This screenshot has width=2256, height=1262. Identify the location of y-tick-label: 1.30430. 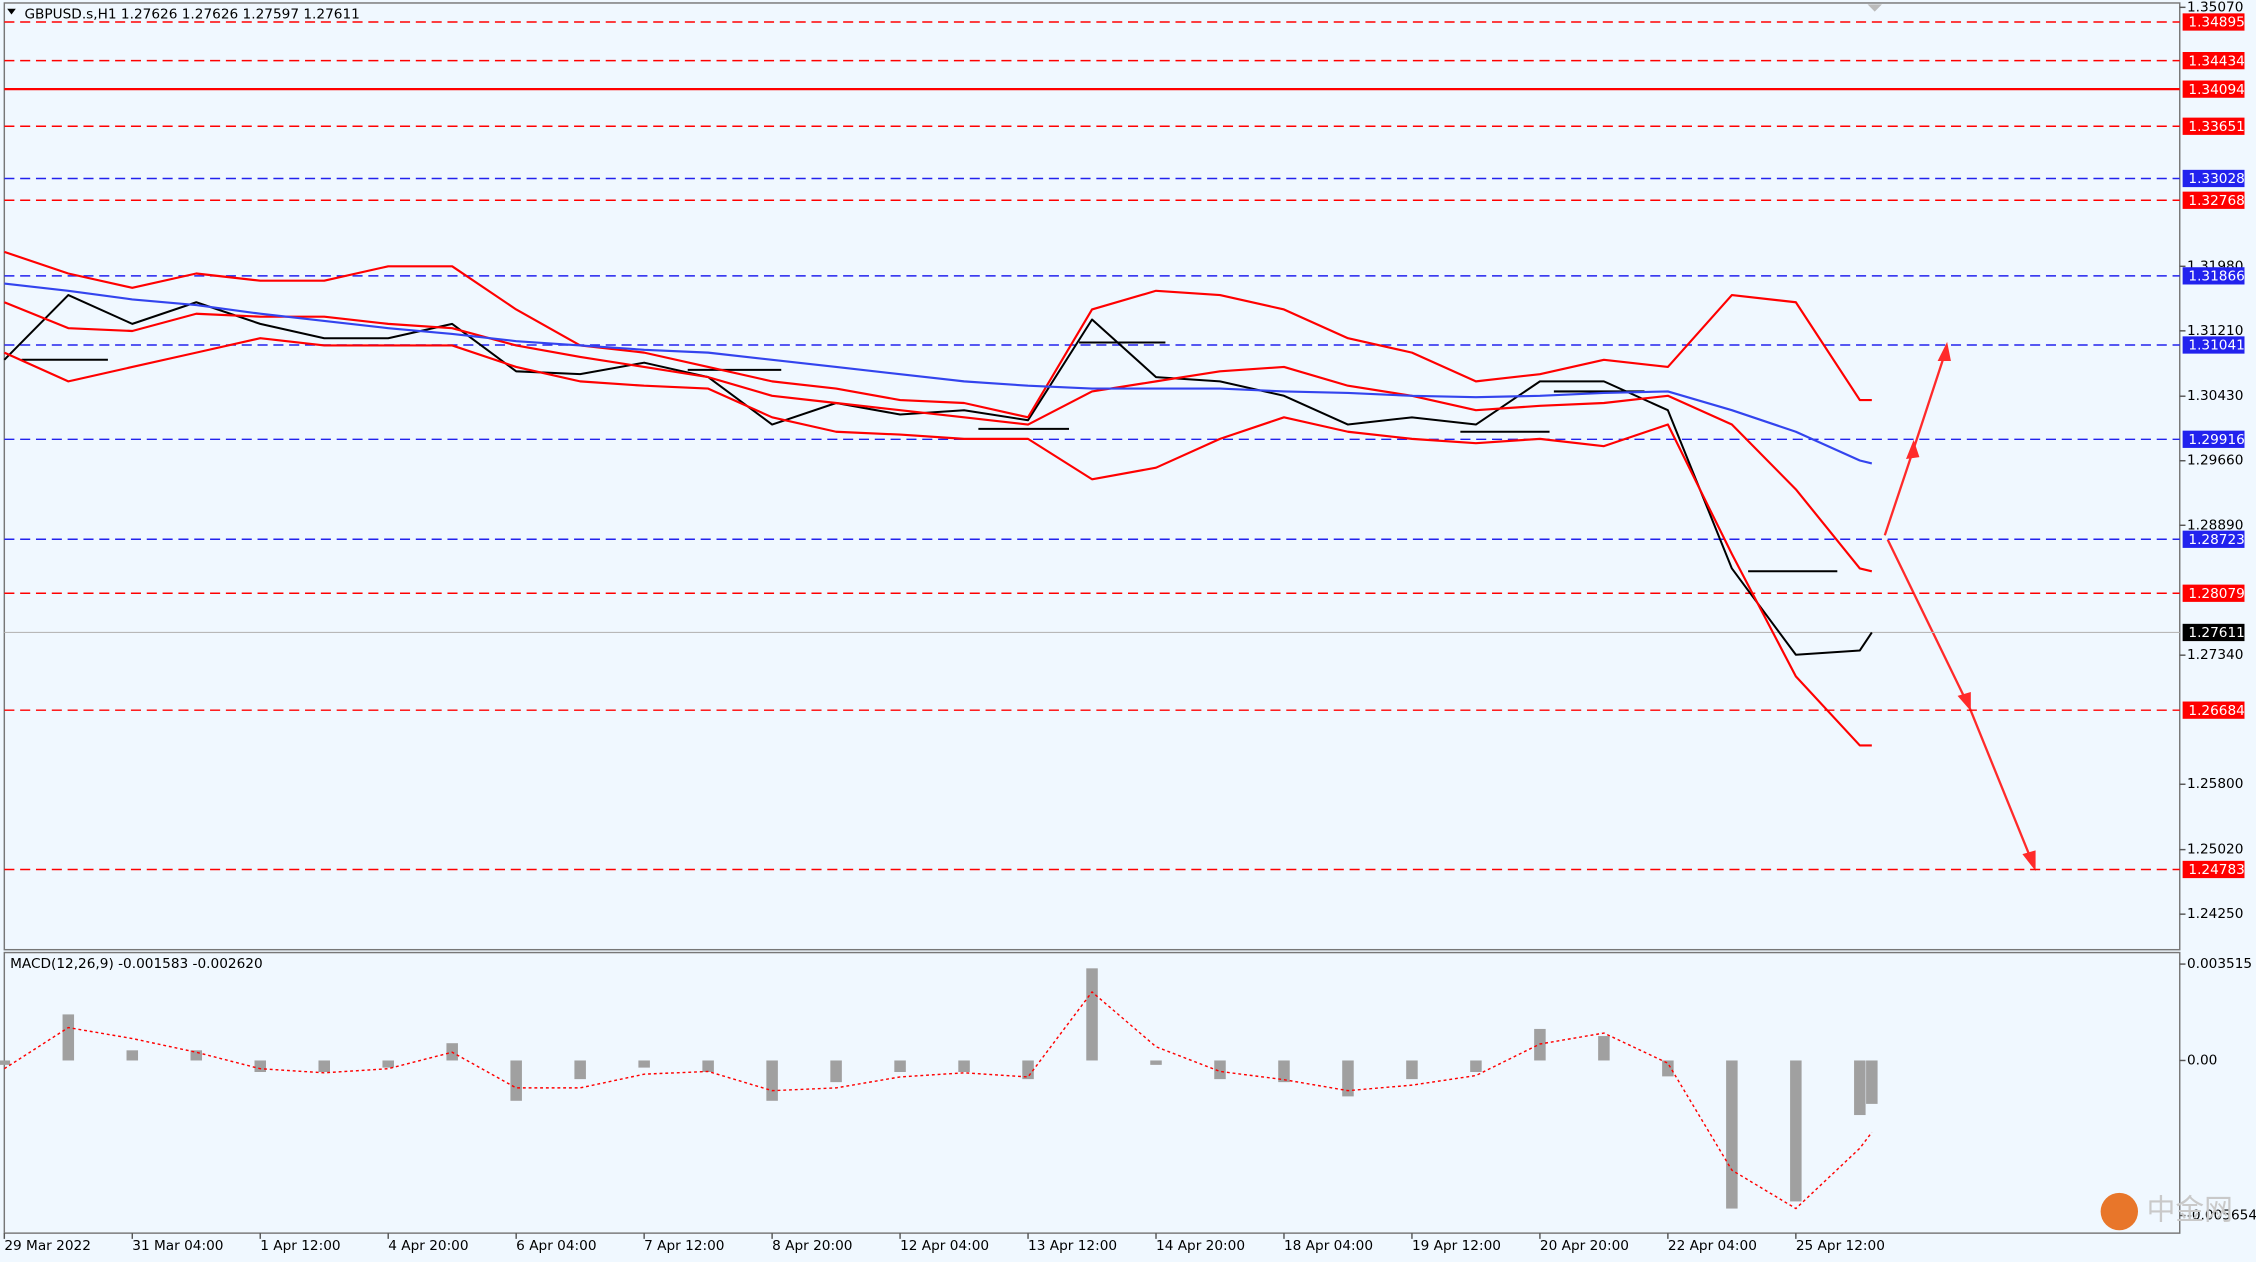
(2215, 396).